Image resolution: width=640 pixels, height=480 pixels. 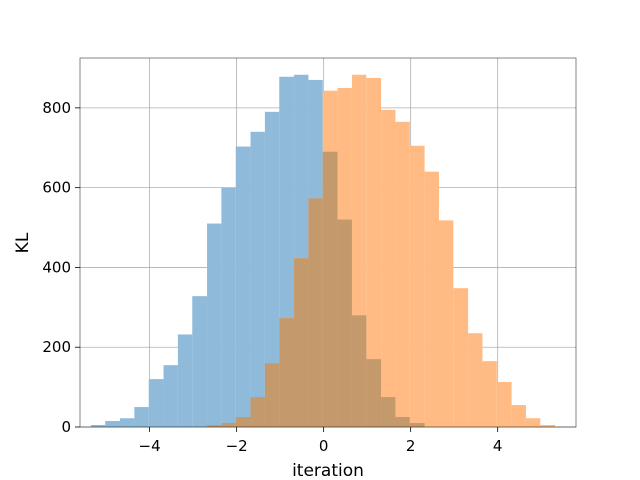 What do you see at coordinates (328, 470) in the screenshot?
I see `x-axis-label: iteration` at bounding box center [328, 470].